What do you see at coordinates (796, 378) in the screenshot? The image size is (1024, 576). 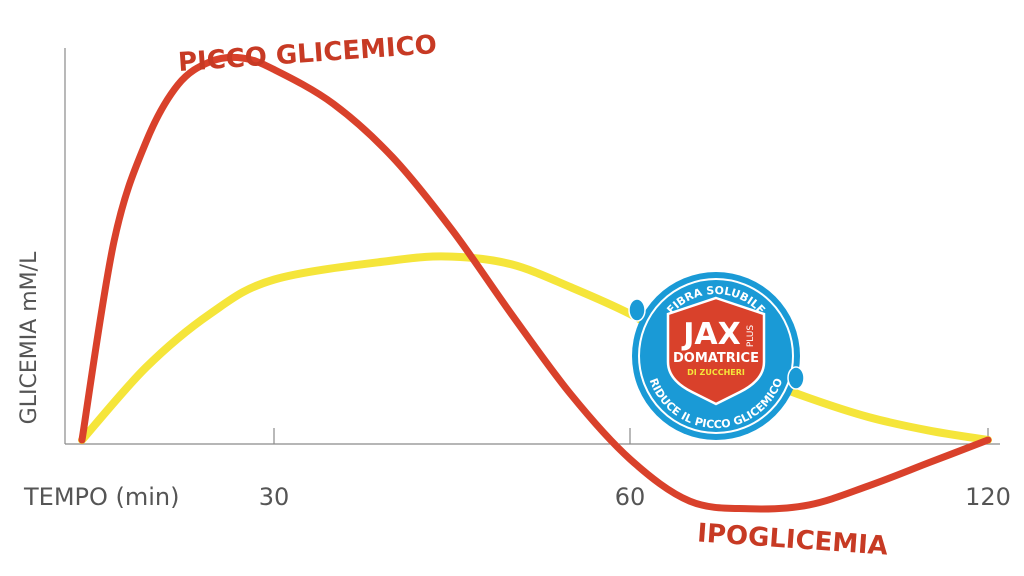 I see `badge-tab-right` at bounding box center [796, 378].